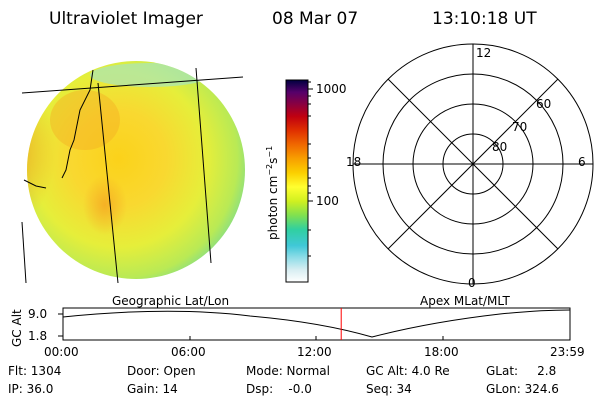 The width and height of the screenshot is (600, 400). Describe the element at coordinates (520, 127) in the screenshot. I see `mlat-label-70: 70` at that location.